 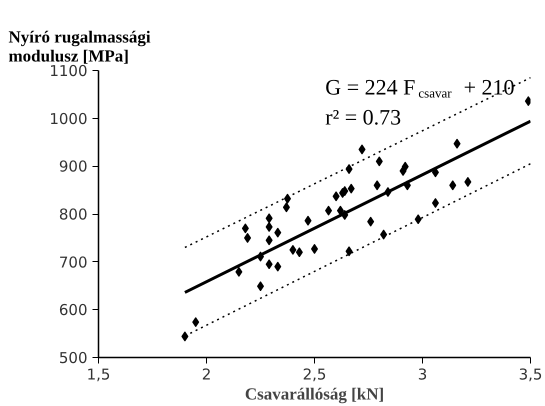 I want to click on y-tick-label: 800, so click(x=73, y=215).